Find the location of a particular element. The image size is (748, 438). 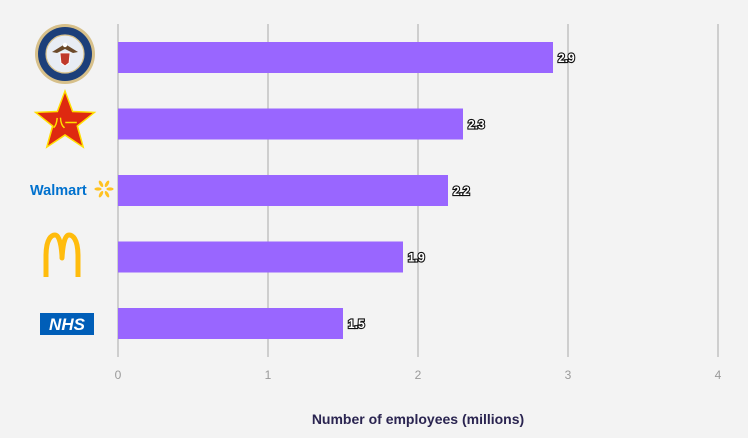

bar-walmart is located at coordinates (283, 190).